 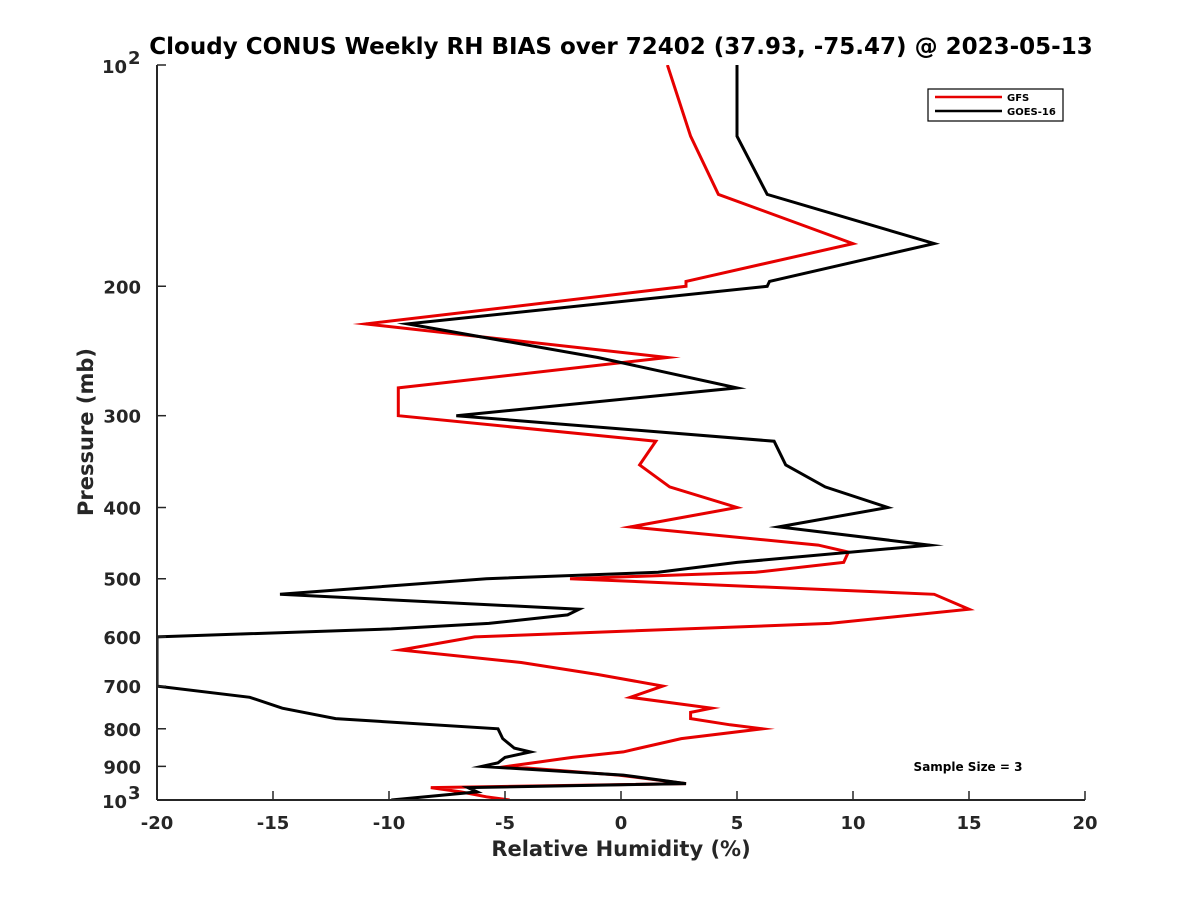 I want to click on x-tick-label: -5, so click(x=505, y=823).